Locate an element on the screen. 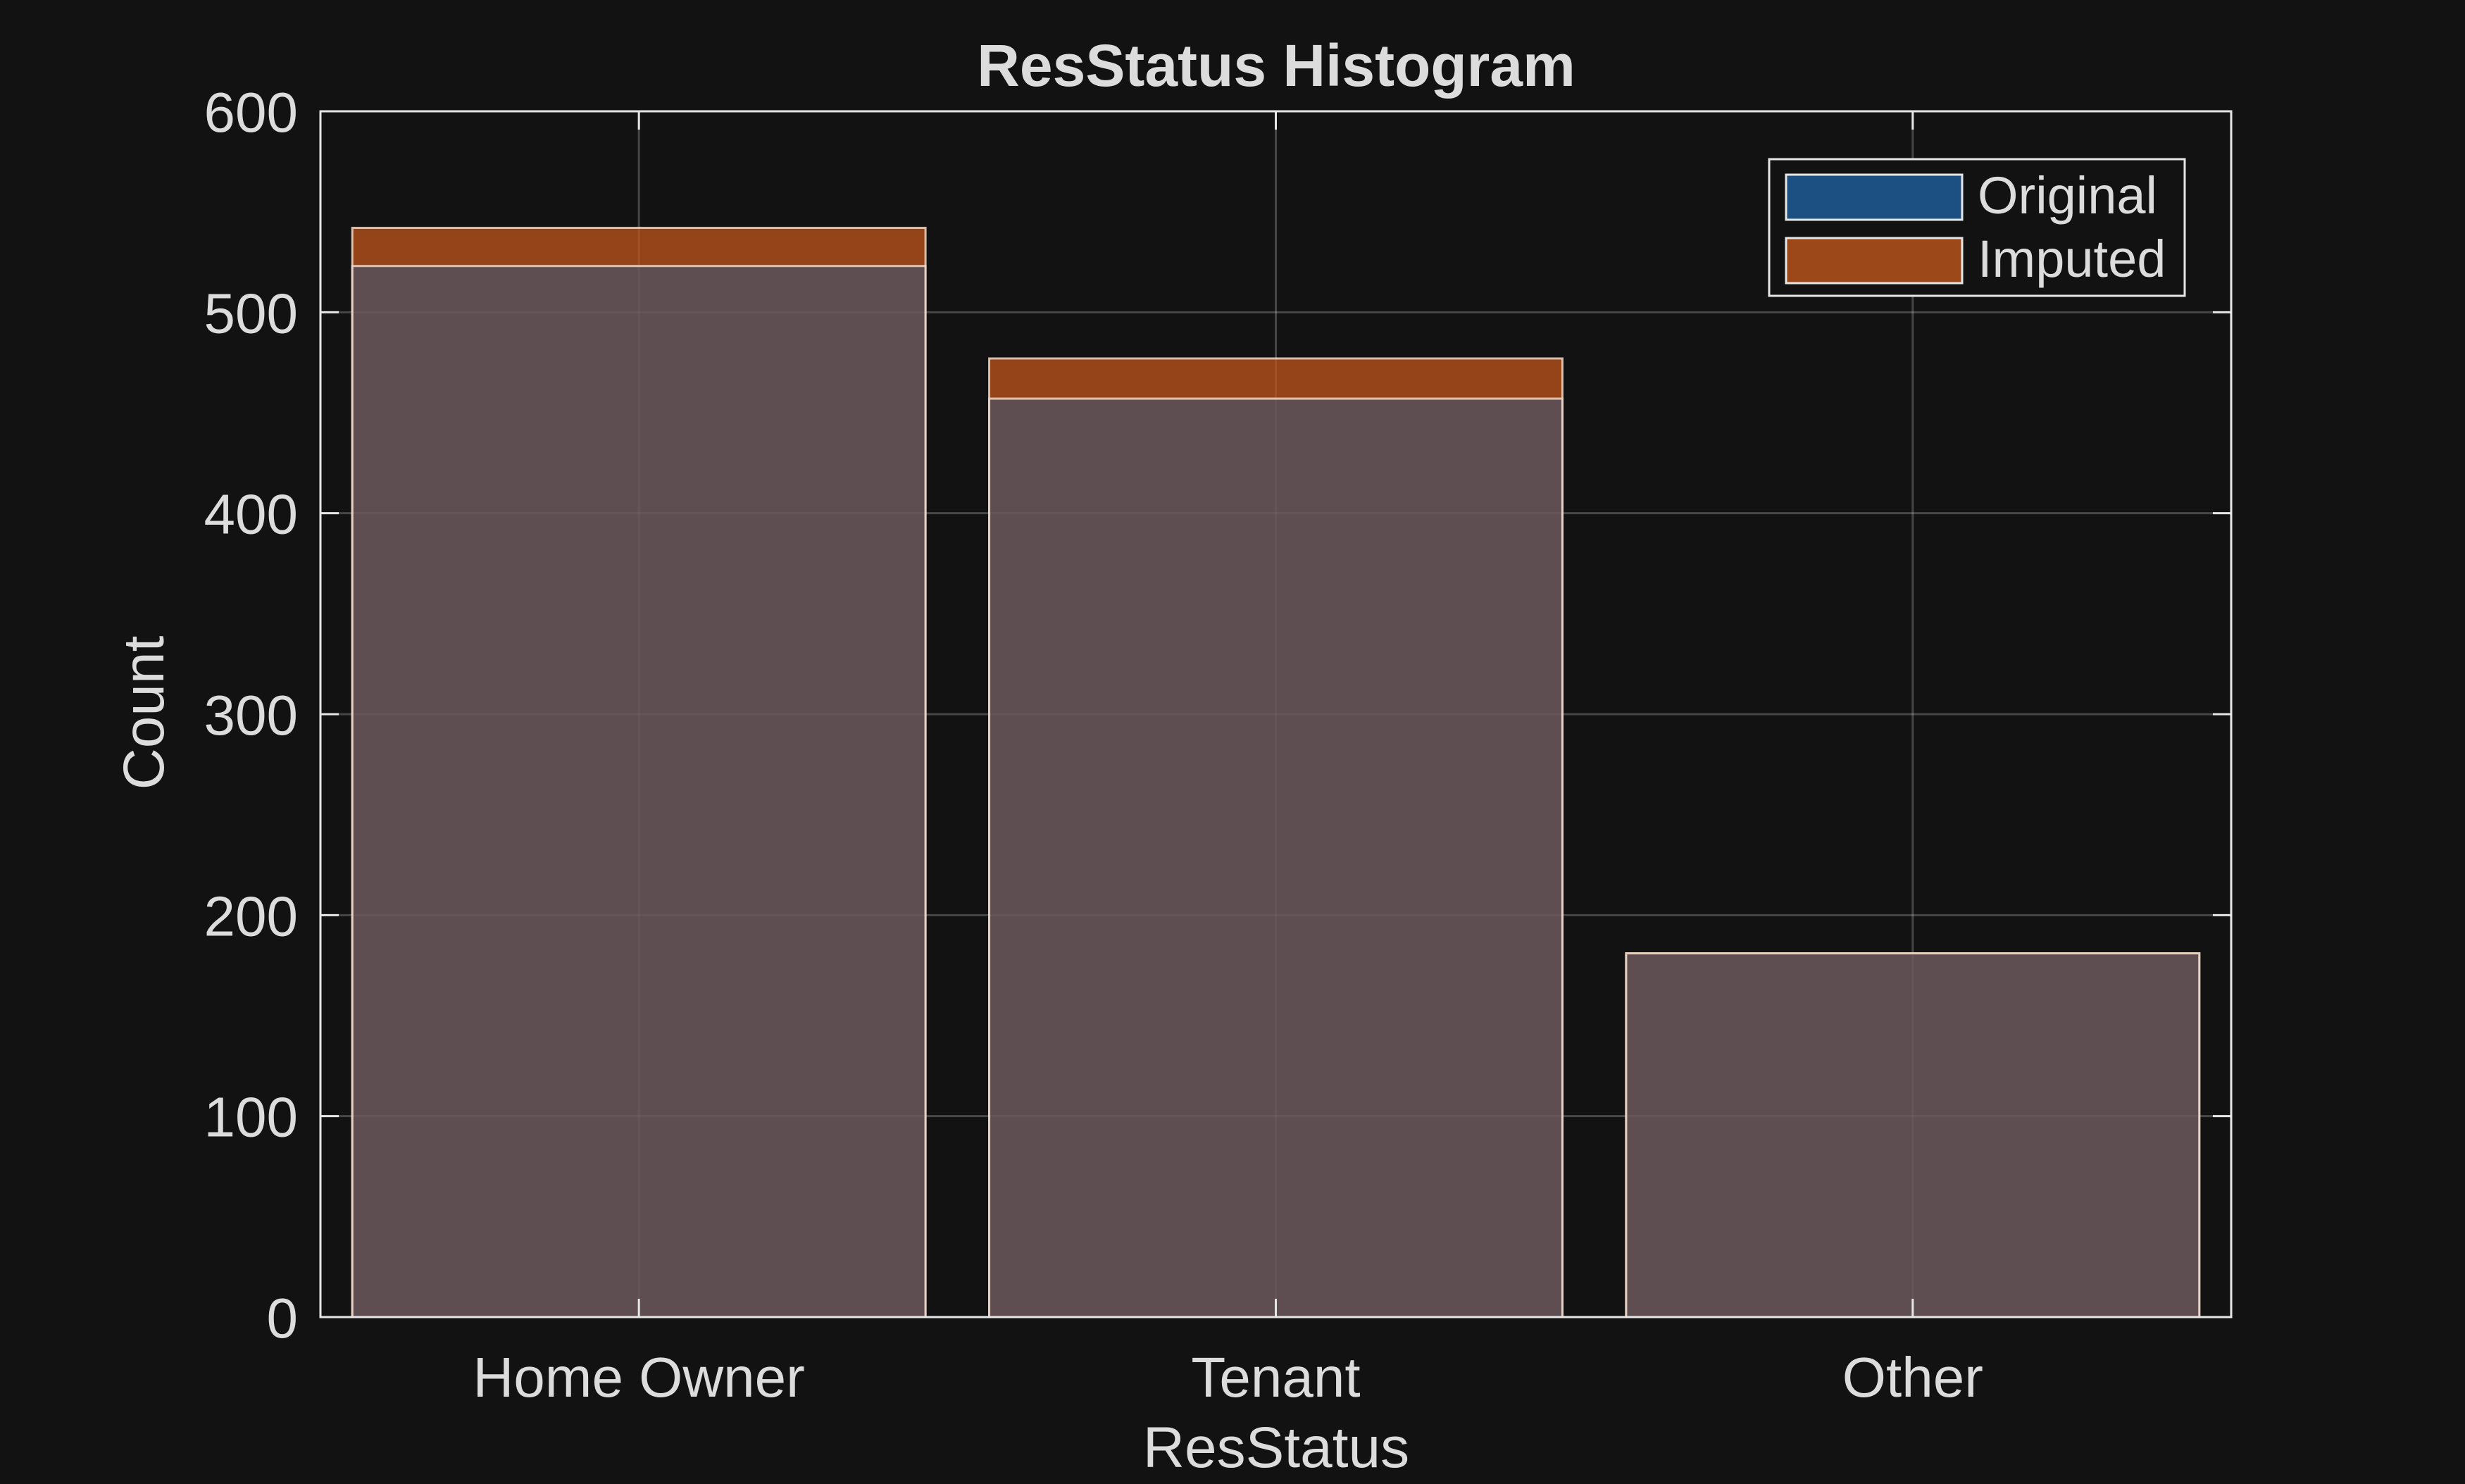 This screenshot has height=1484, width=2465. chart-title: ResStatus Histogram is located at coordinates (1276, 65).